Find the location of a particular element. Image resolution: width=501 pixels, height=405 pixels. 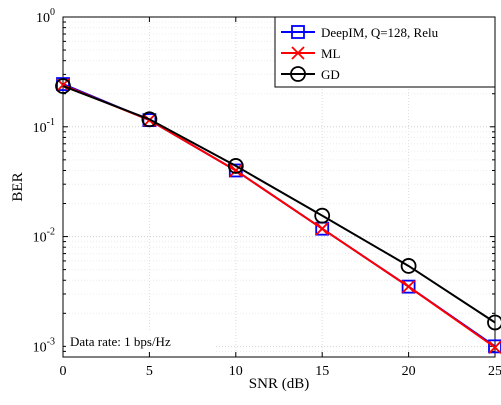

x-tick-label: 5 is located at coordinates (149, 371).